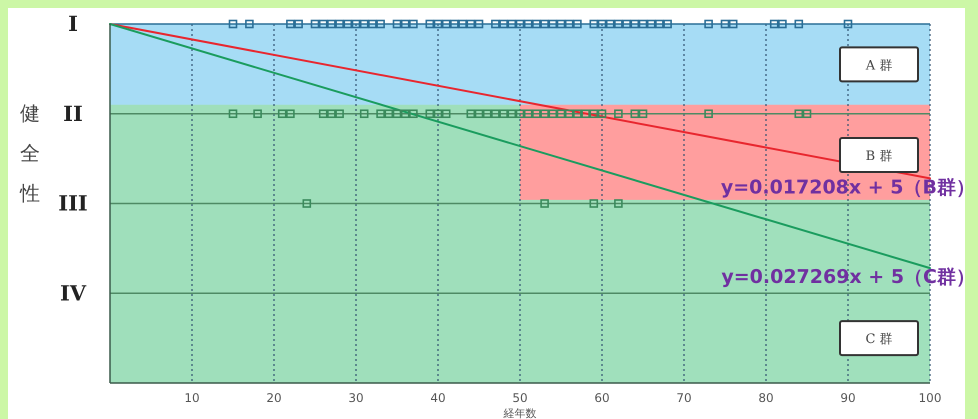 The height and width of the screenshot is (419, 978). What do you see at coordinates (878, 66) in the screenshot?
I see `series-label: A 群` at bounding box center [878, 66].